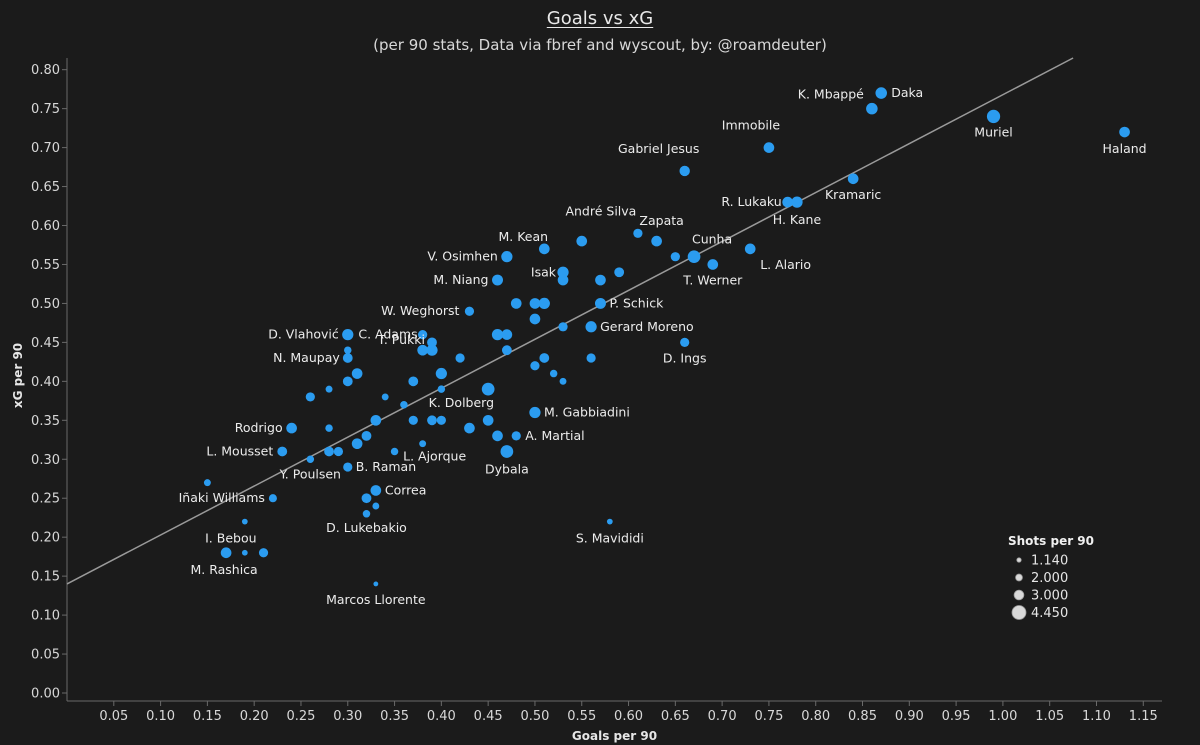 Image resolution: width=1200 pixels, height=745 pixels. I want to click on legend-label: 3.000, so click(1049, 596).